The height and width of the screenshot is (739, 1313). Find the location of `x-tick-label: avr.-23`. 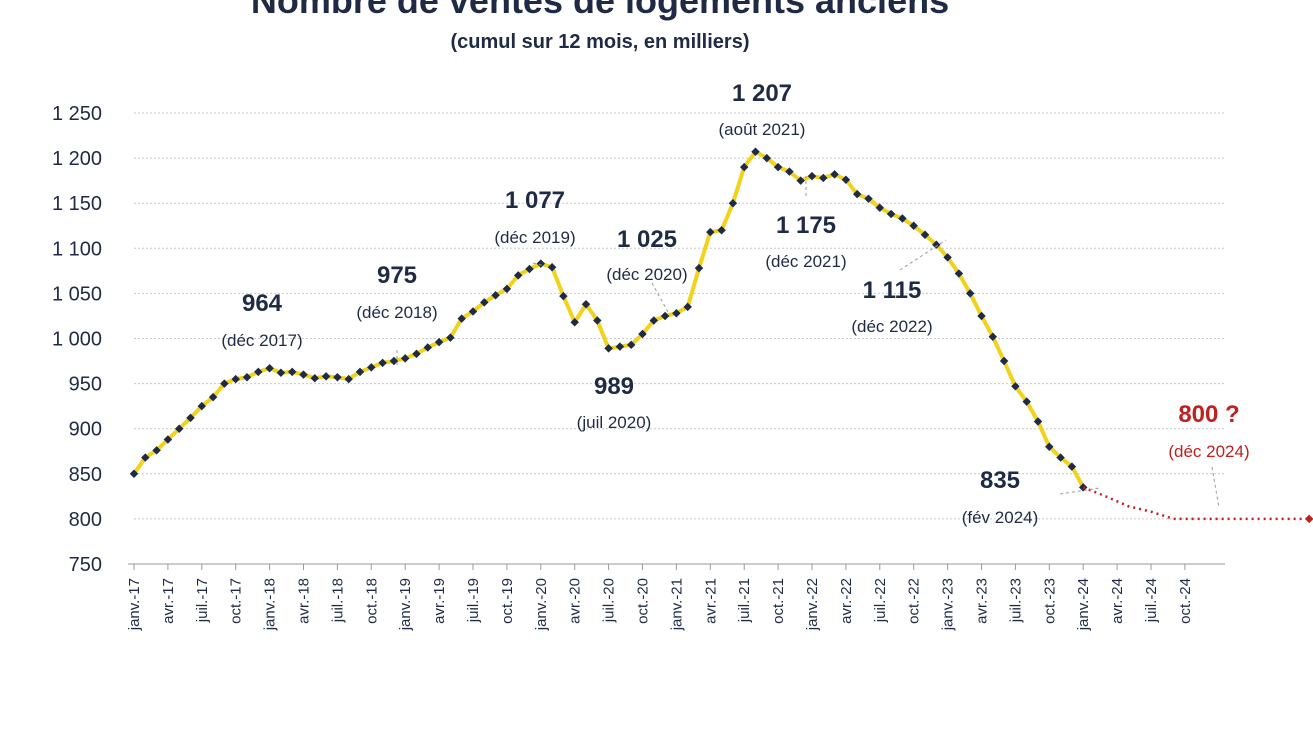

x-tick-label: avr.-23 is located at coordinates (982, 601).